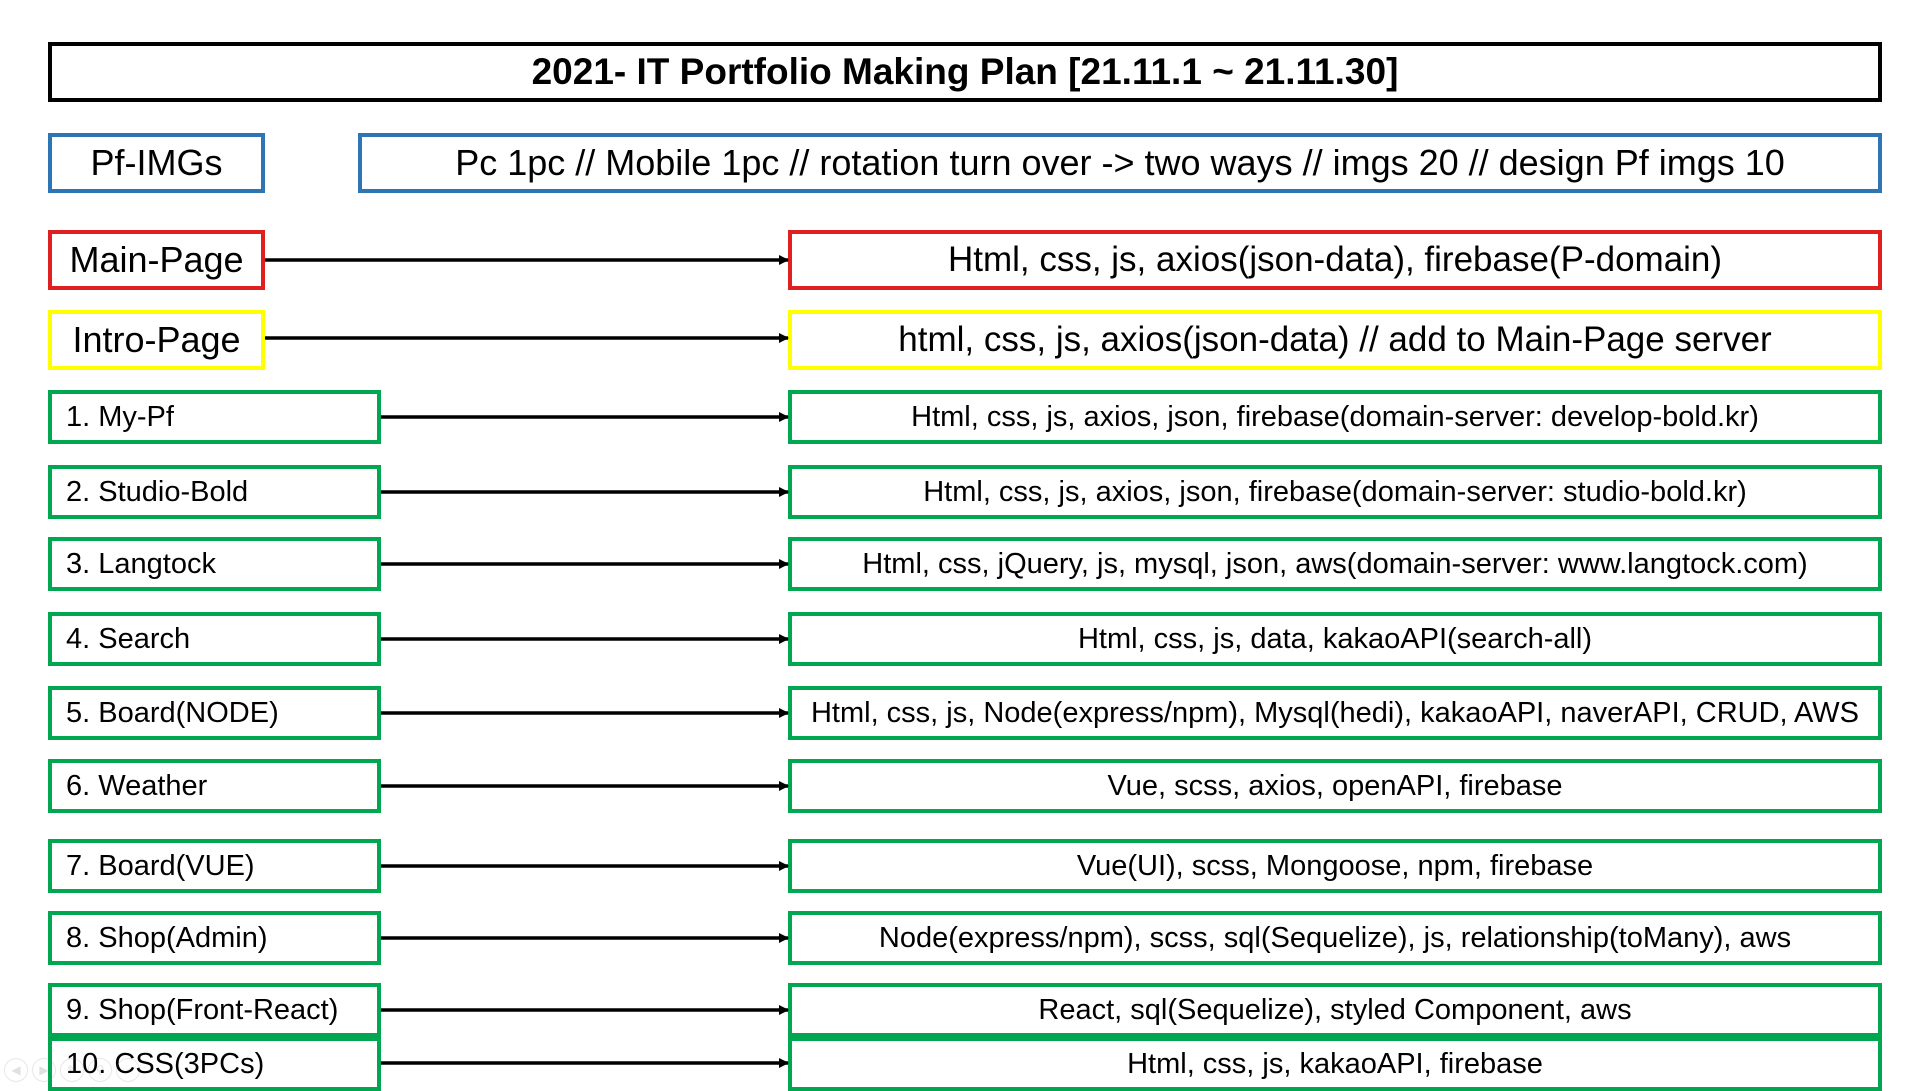 Image resolution: width=1920 pixels, height=1091 pixels. Describe the element at coordinates (1335, 866) in the screenshot. I see `project-stack-board-vue: Vue(UI), scss, Mongoose, npm, firebase` at that location.